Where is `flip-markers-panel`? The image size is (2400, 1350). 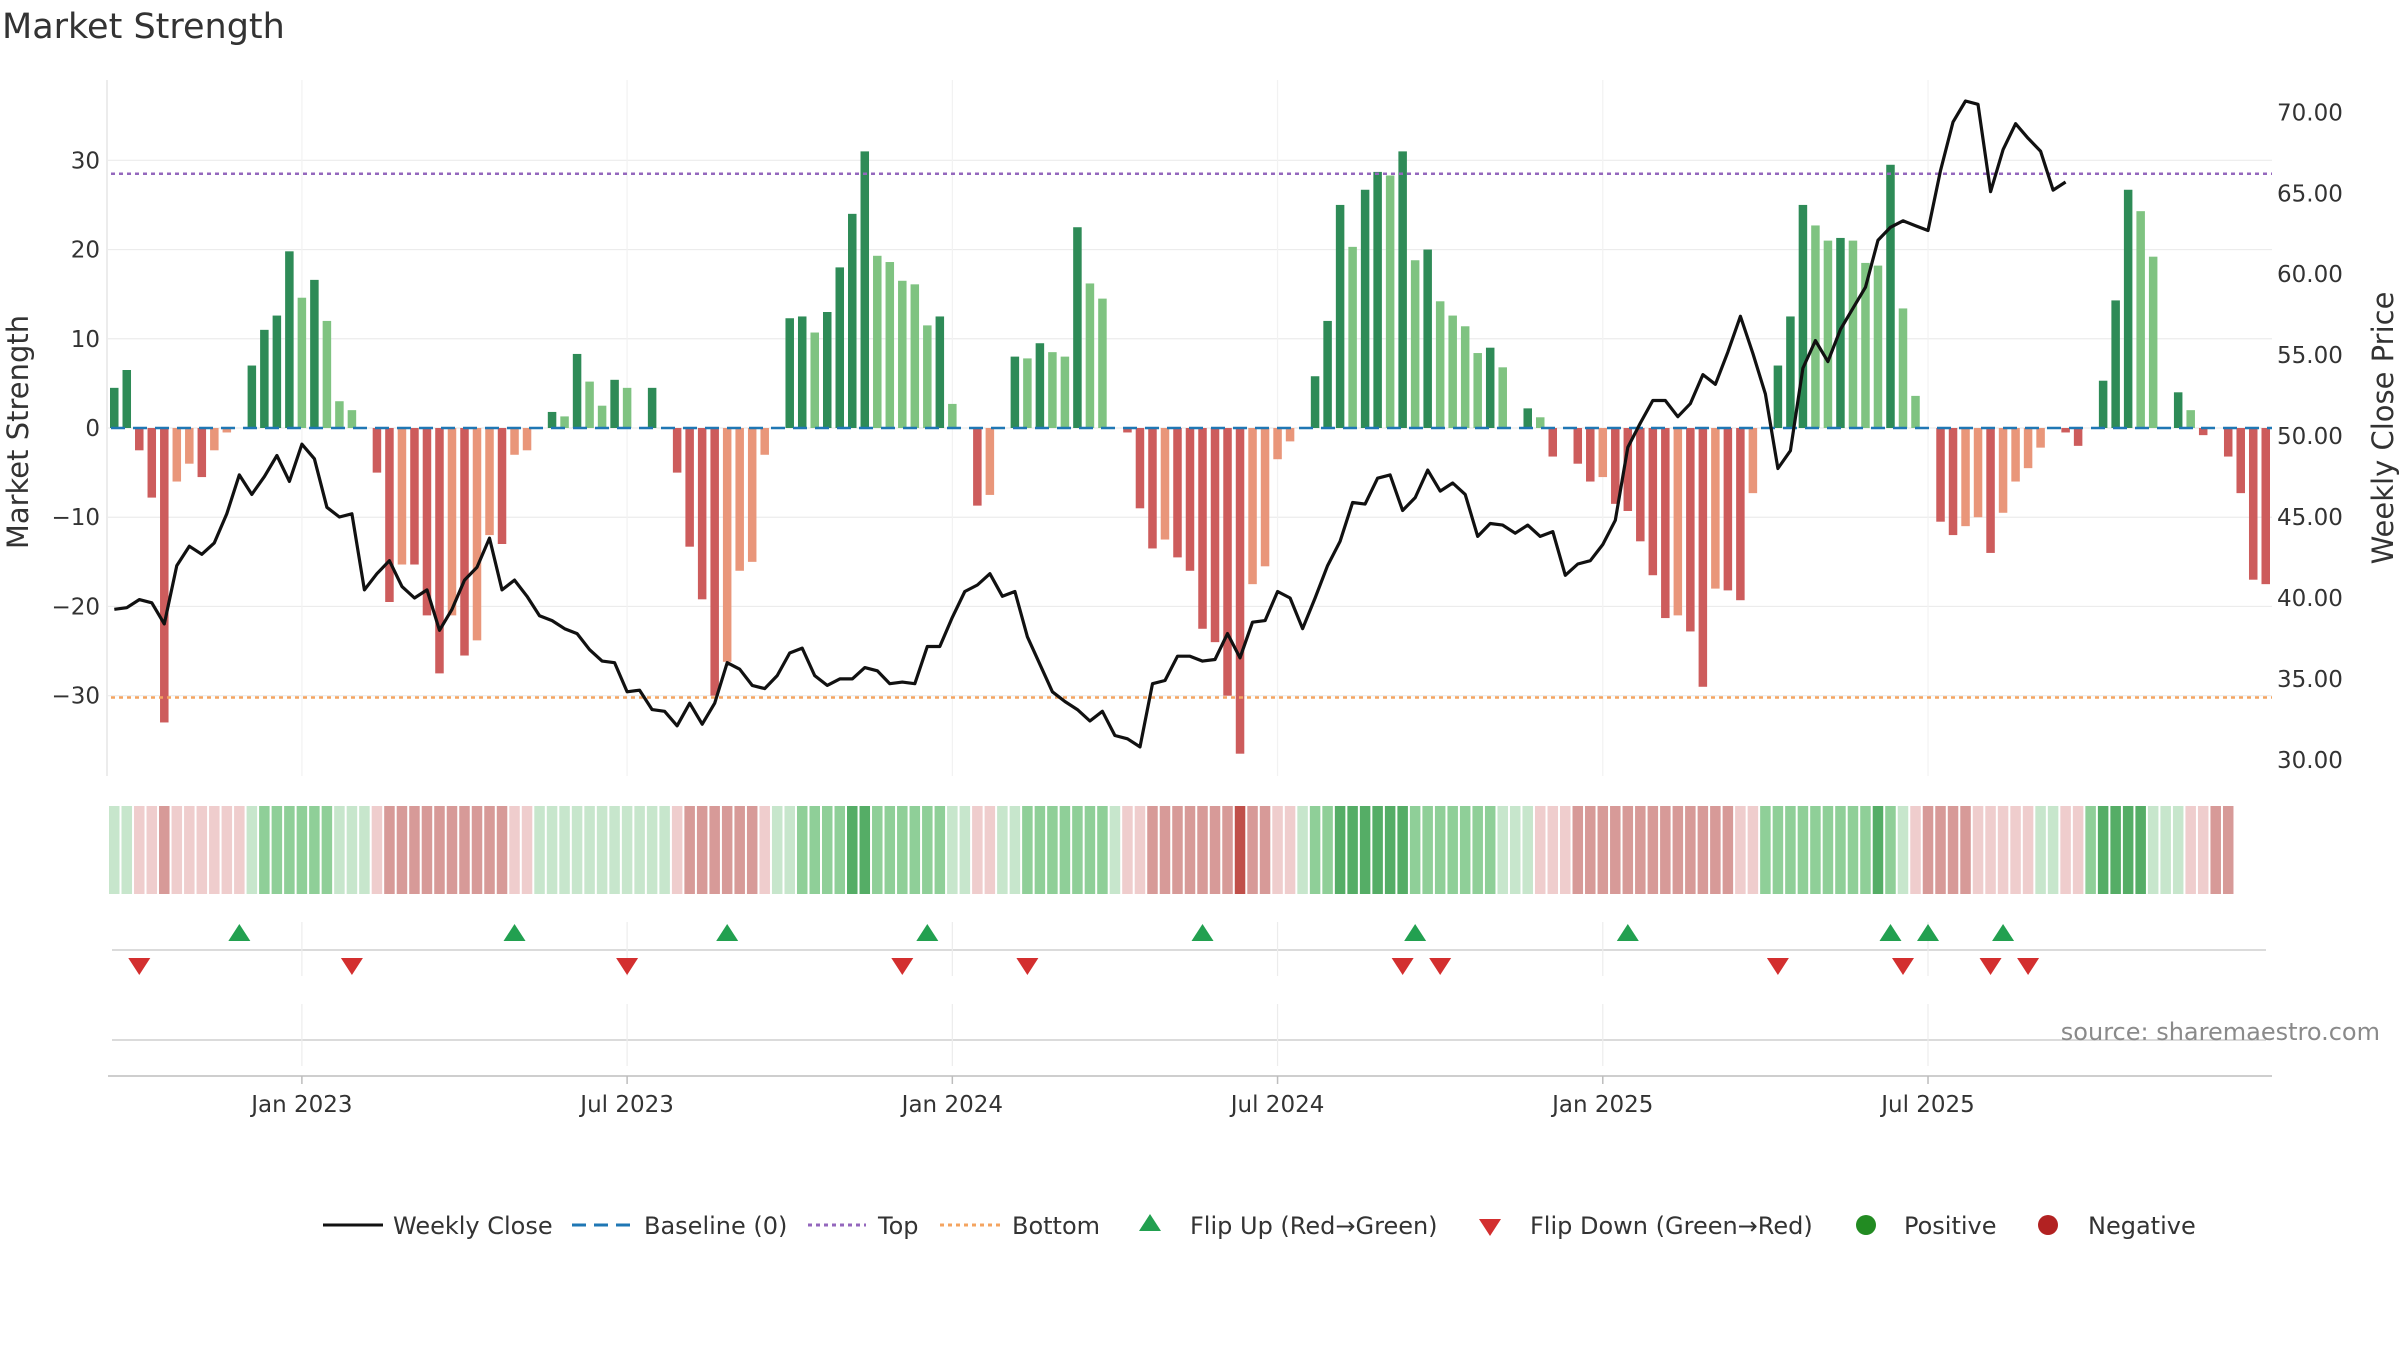 flip-markers-panel is located at coordinates (1189, 994).